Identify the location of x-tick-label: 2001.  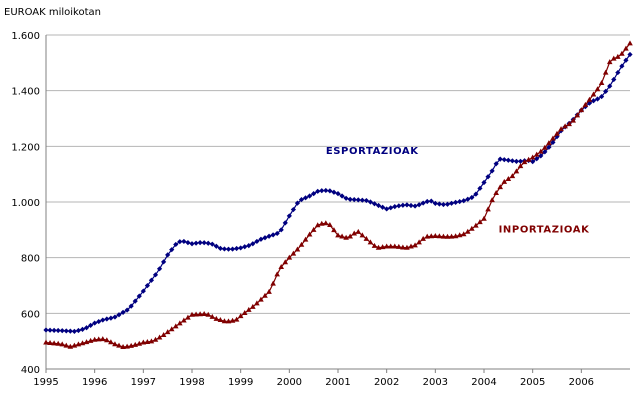
(337, 382).